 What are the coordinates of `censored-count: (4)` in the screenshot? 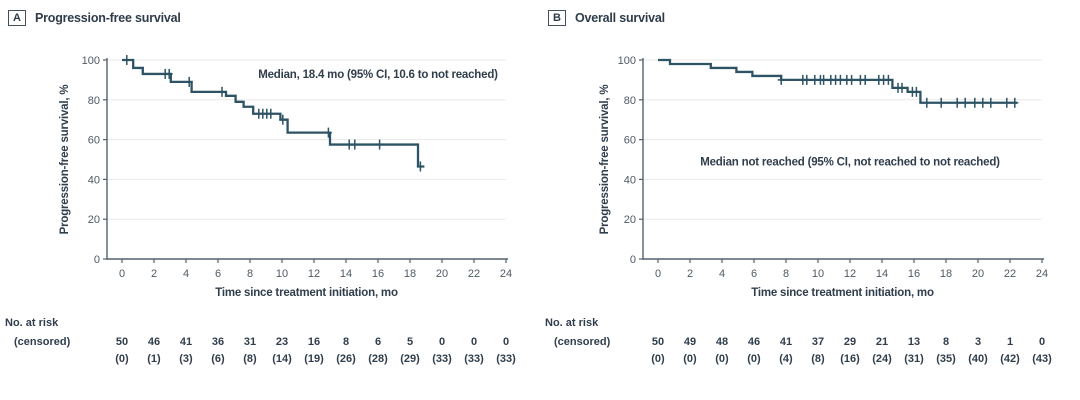 It's located at (786, 359).